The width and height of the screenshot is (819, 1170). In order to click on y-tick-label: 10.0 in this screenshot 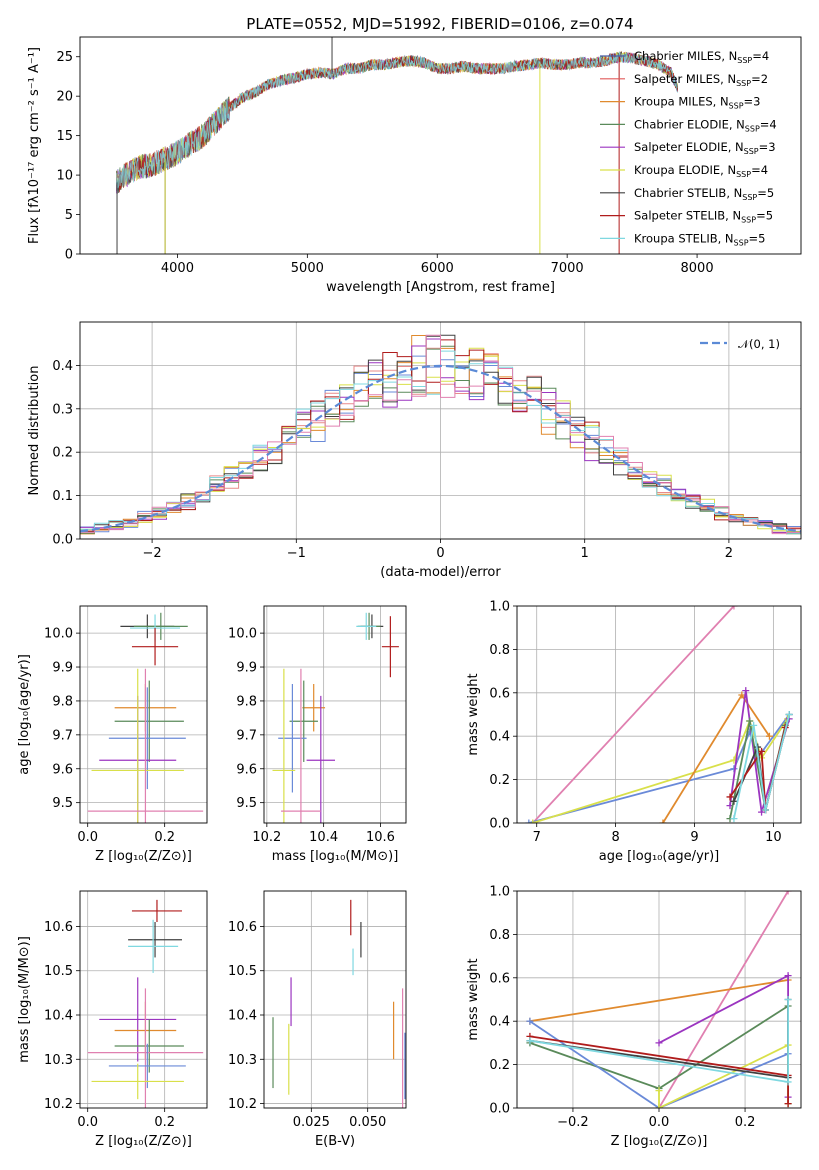, I will do `click(242, 634)`.